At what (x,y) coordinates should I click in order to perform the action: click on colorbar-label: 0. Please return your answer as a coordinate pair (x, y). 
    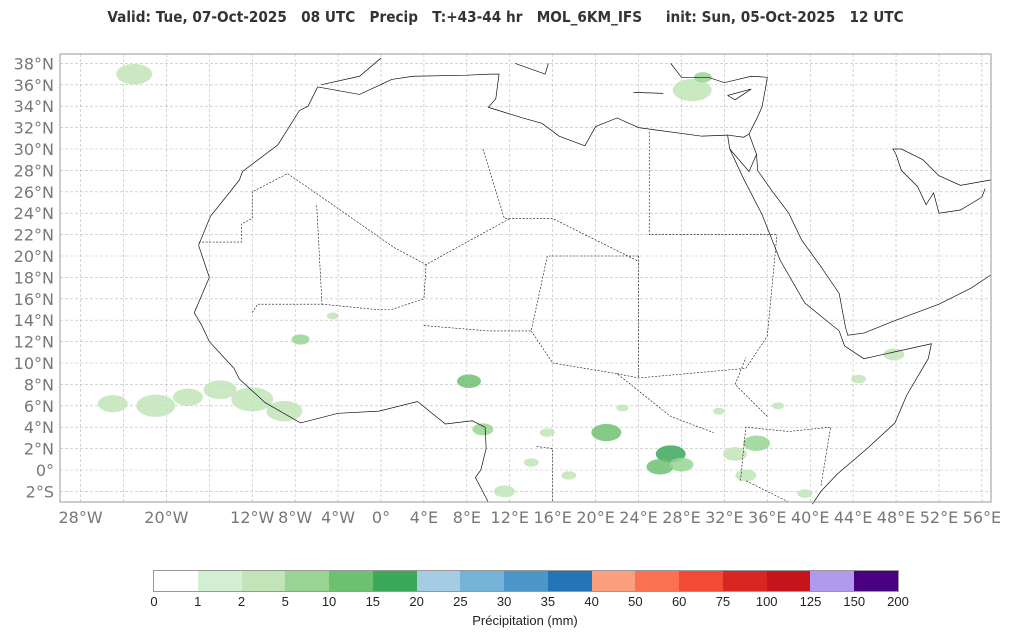
    Looking at the image, I should click on (154, 601).